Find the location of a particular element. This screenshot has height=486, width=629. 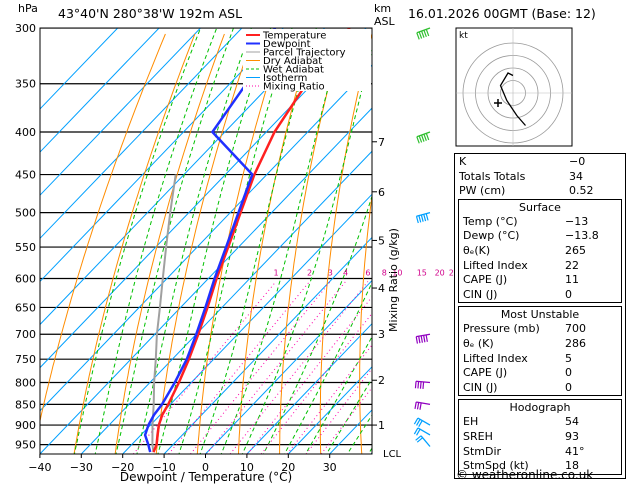

most-unstable-title: Most Unstable is located at coordinates (540, 315).